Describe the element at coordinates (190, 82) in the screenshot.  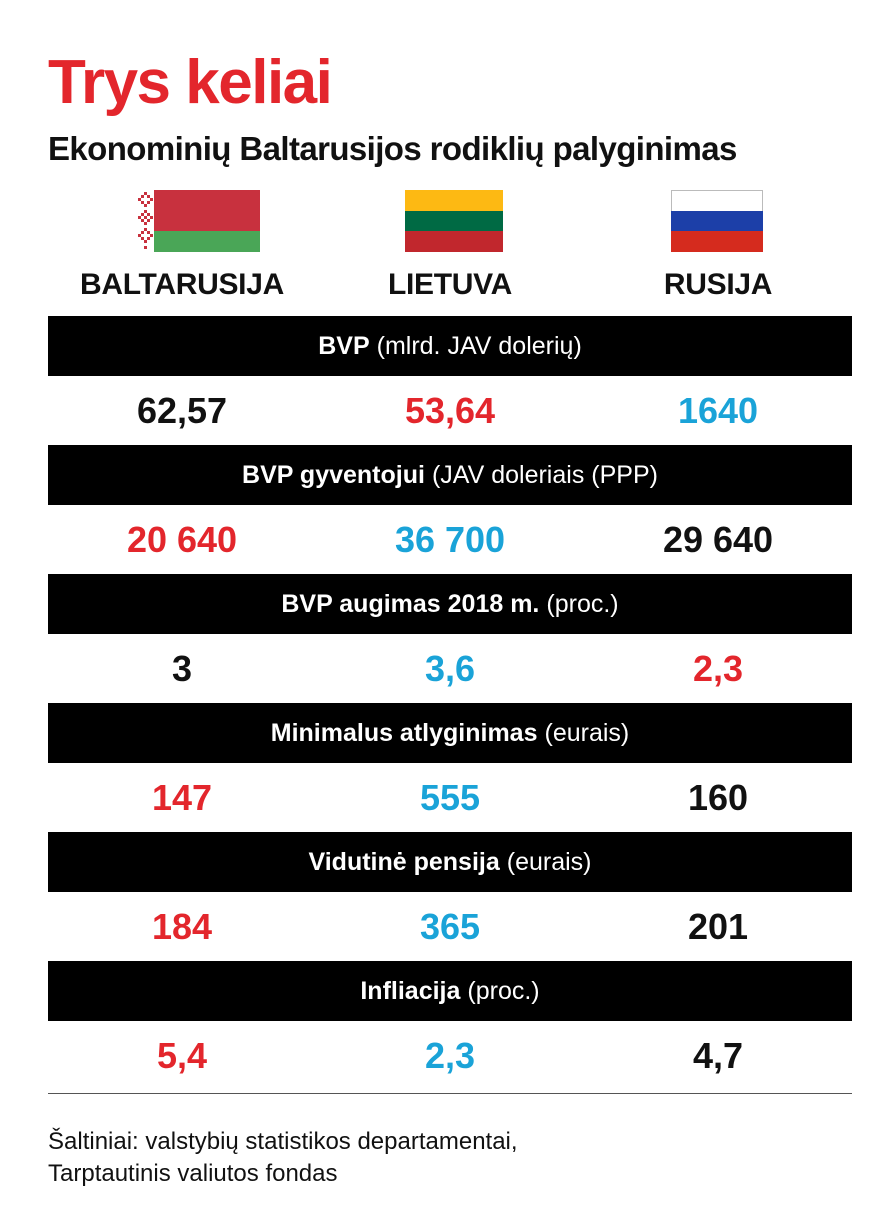
I see `infographic-title: Trys keliai` at that location.